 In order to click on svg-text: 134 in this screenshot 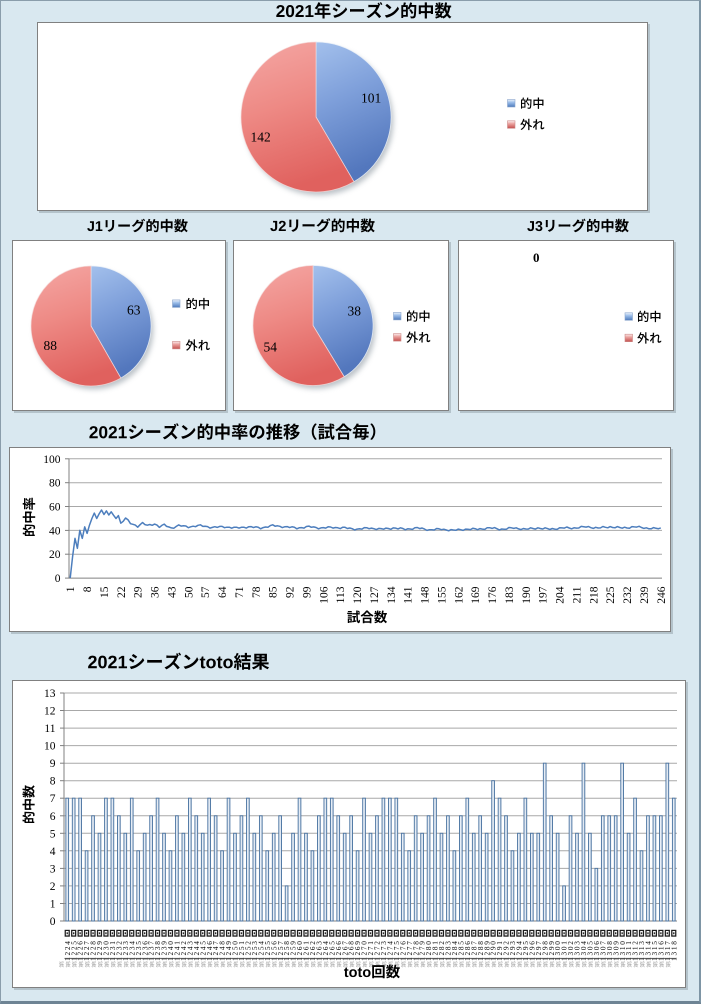, I will do `click(392, 595)`.